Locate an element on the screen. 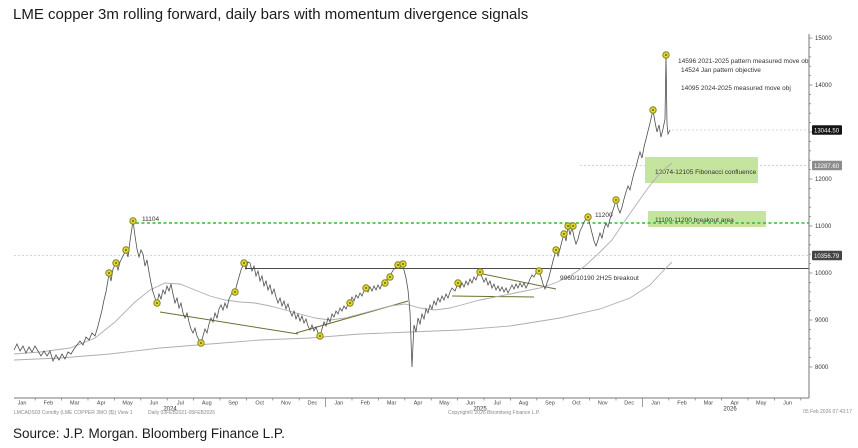  y-axis-label: 12000 is located at coordinates (823, 180).